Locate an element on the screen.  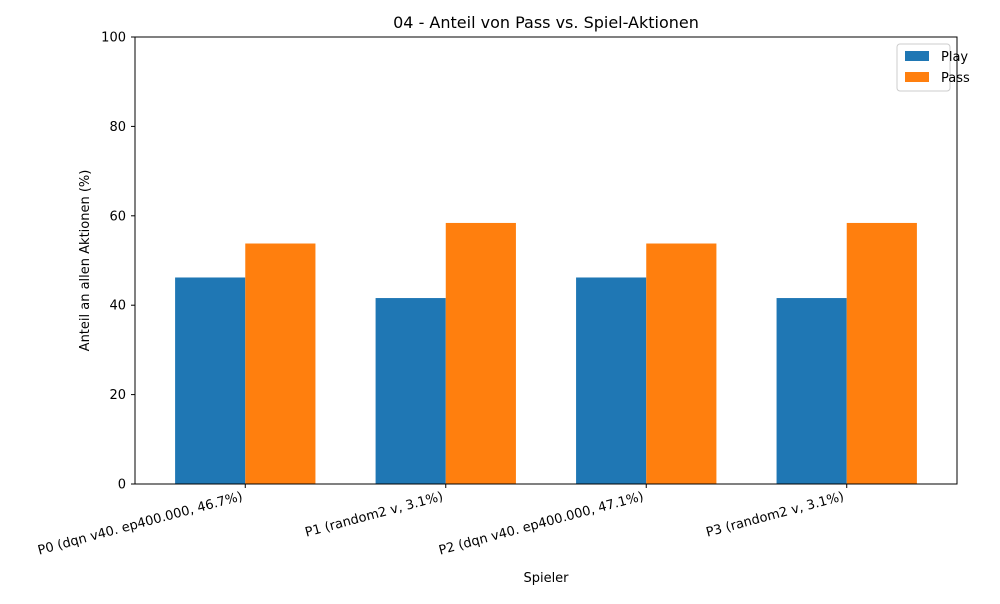
y-tick-label: 60 is located at coordinates (117, 216).